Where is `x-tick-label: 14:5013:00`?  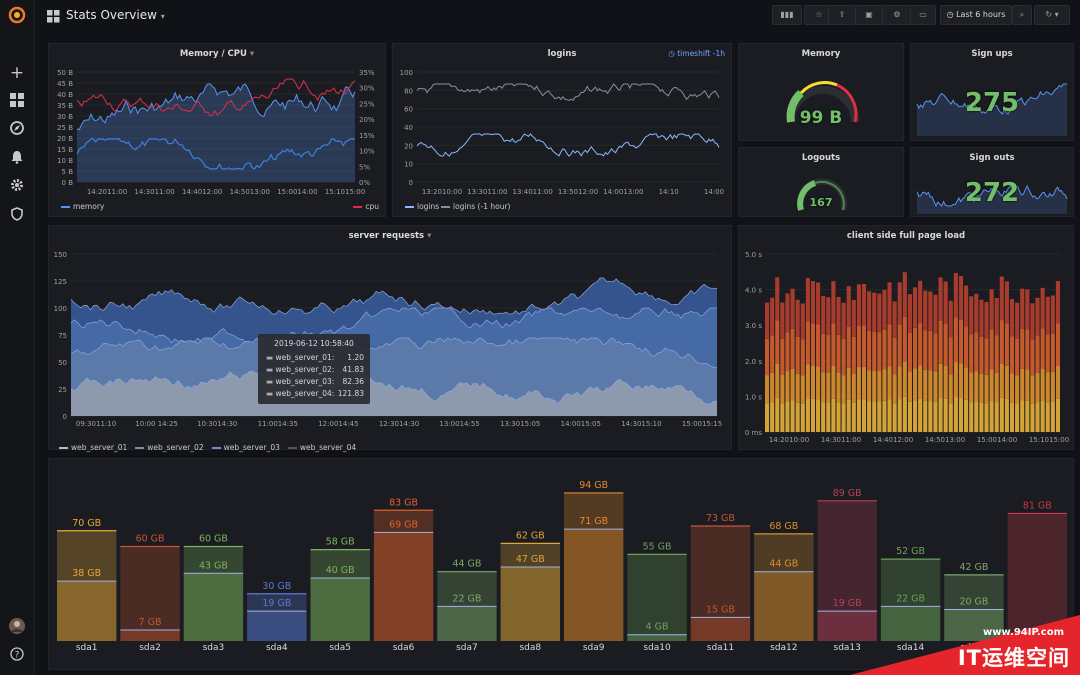
x-tick-label: 14:5013:00 is located at coordinates (945, 440).